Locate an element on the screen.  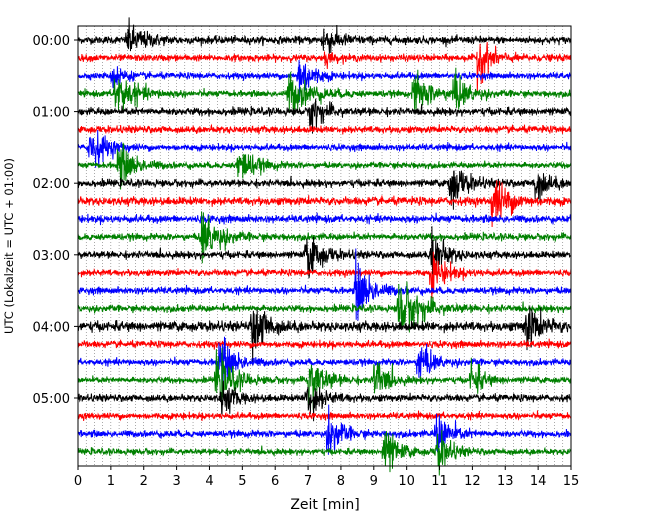
y-tick-label: 05:00 is located at coordinates (51, 399).